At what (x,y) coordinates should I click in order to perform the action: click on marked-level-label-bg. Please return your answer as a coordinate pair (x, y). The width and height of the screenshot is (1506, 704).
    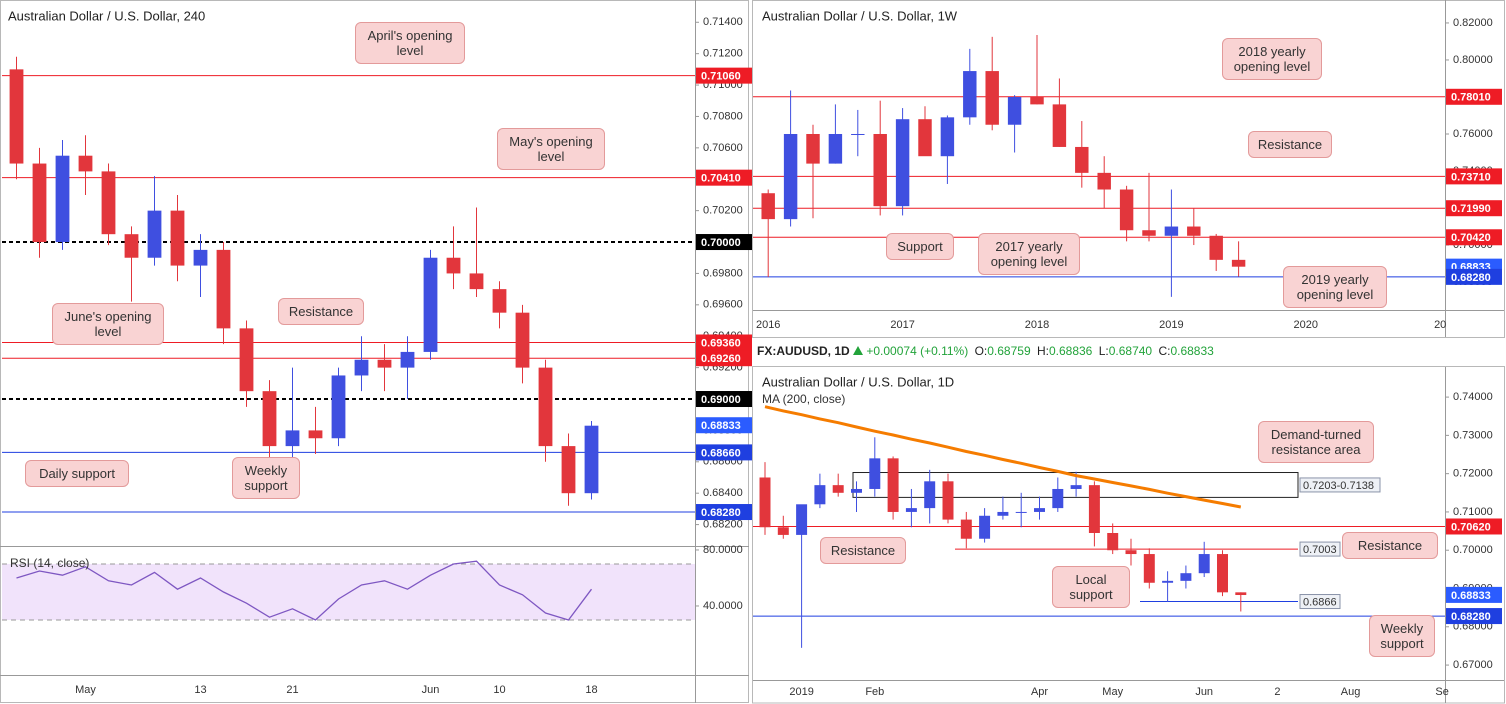
    Looking at the image, I should click on (1320, 549).